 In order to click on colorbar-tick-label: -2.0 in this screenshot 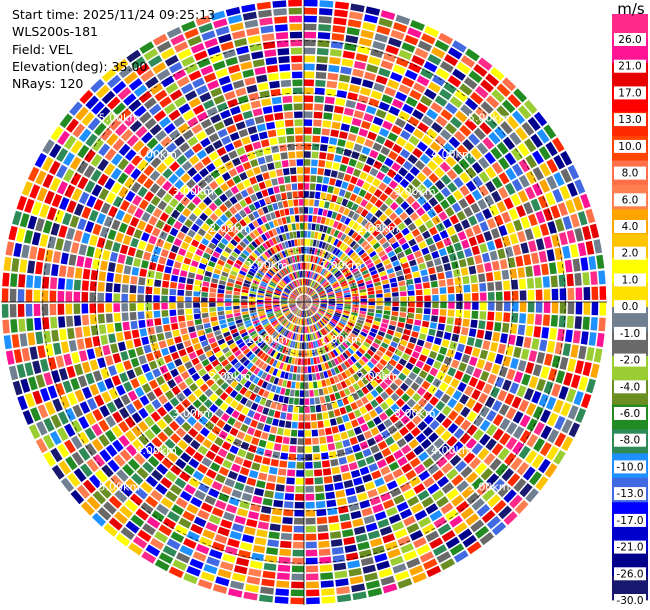, I will do `click(630, 361)`.